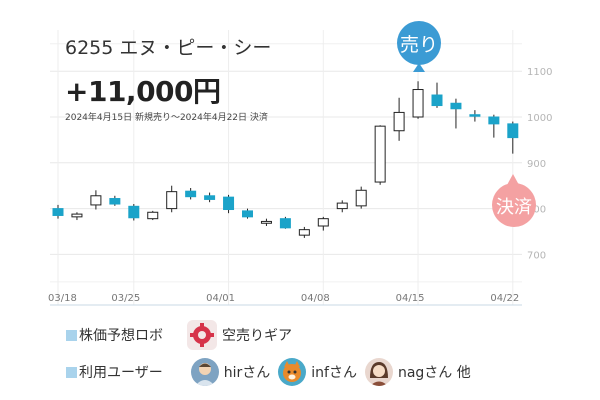 This screenshot has width=600, height=400. Describe the element at coordinates (143, 91) in the screenshot. I see `profit-result: +11,000円` at that location.